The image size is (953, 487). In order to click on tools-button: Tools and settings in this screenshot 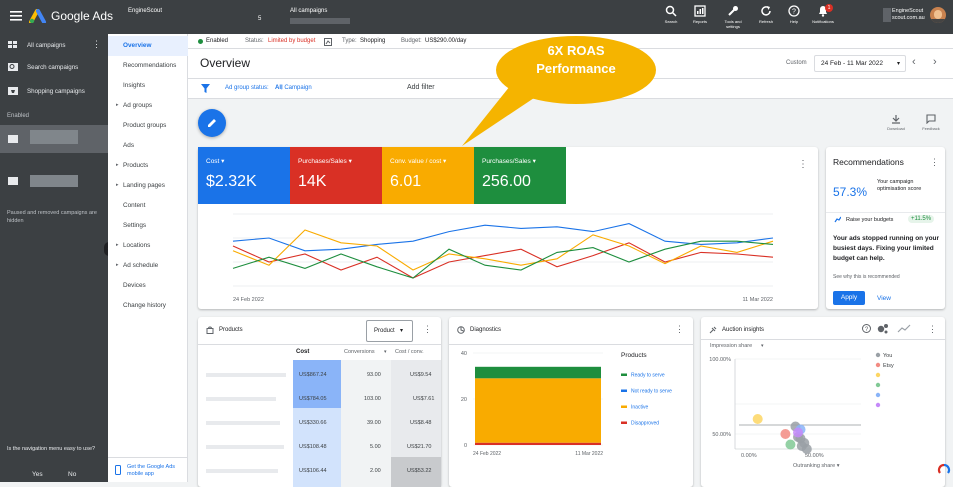, I will do `click(733, 17)`.